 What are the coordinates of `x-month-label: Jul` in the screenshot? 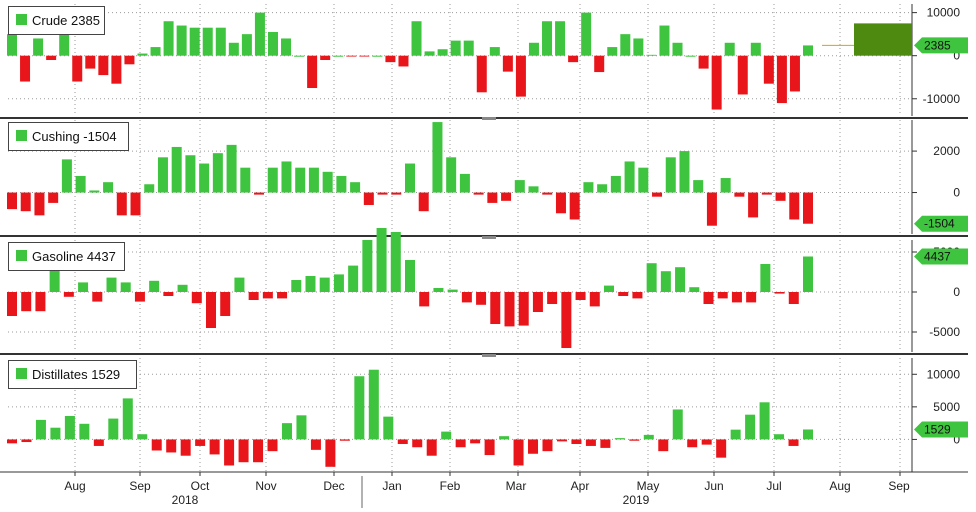 It's located at (773, 486).